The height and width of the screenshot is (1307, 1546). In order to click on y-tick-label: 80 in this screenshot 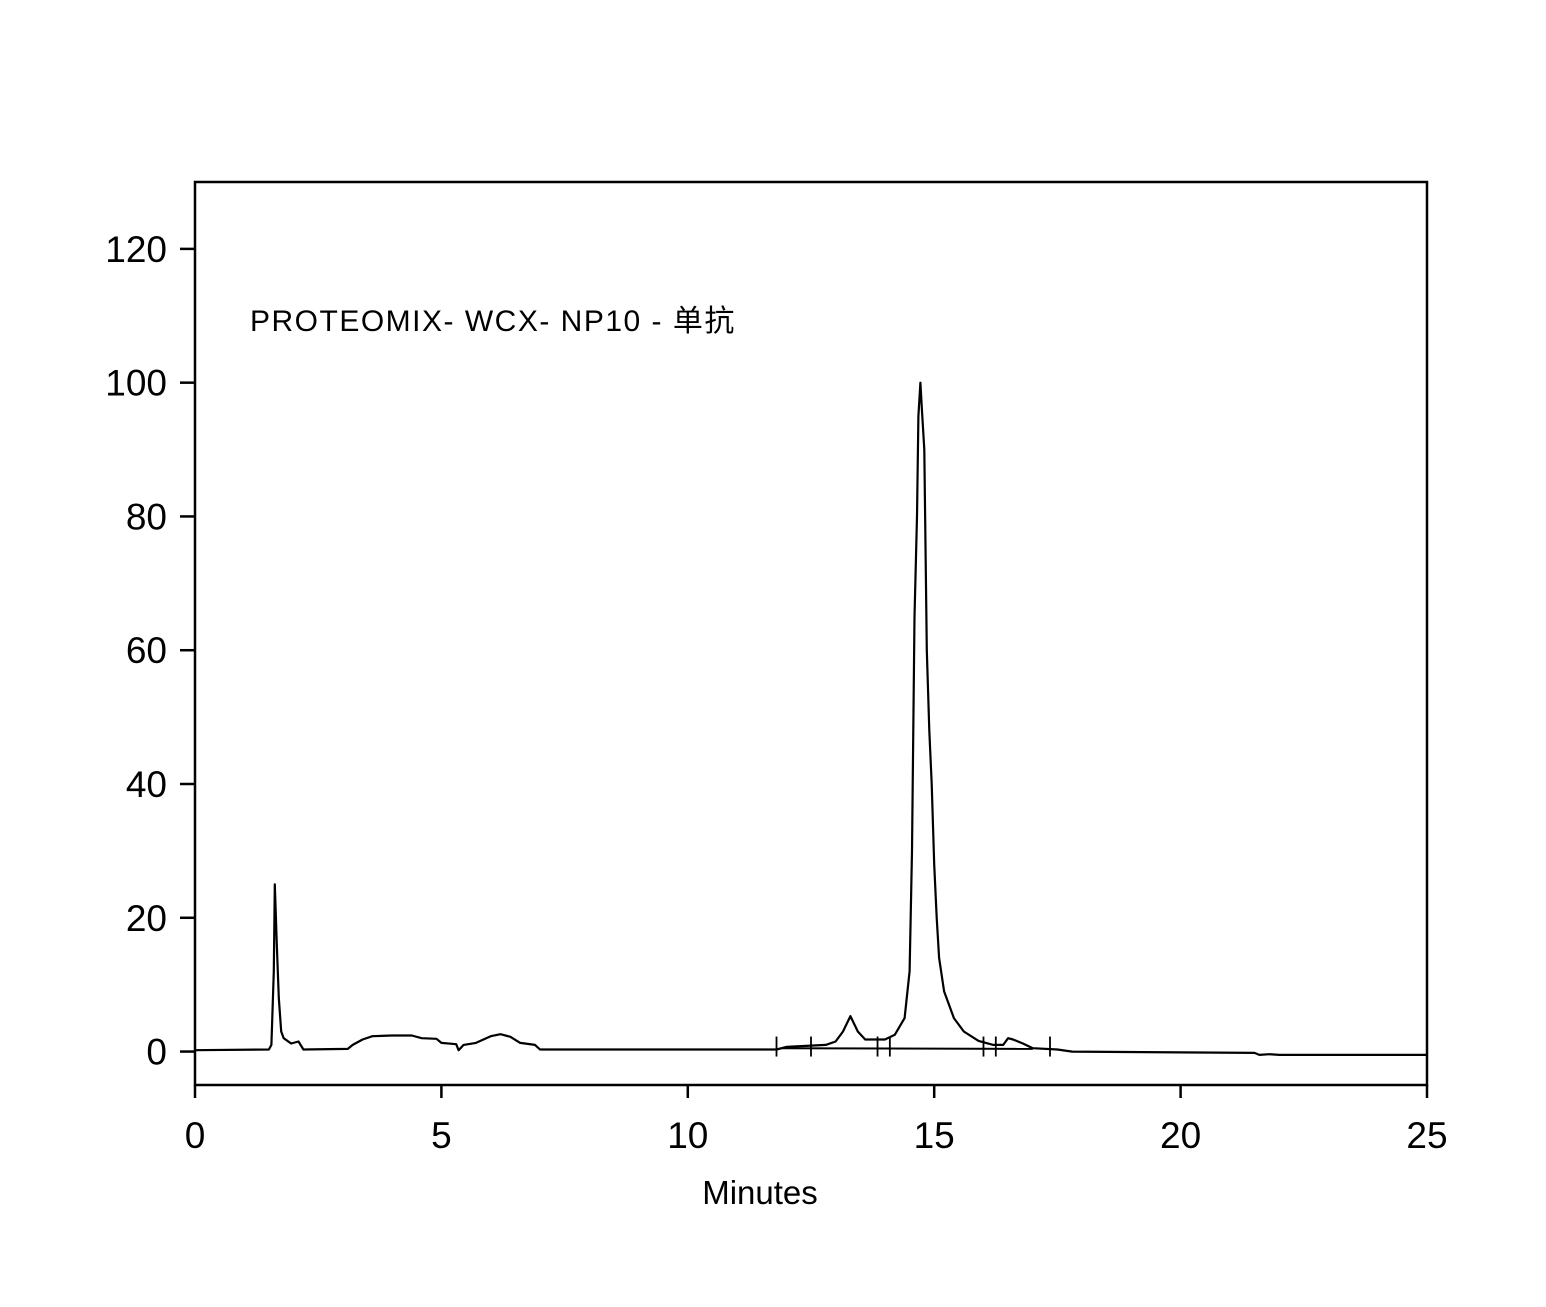, I will do `click(146, 516)`.